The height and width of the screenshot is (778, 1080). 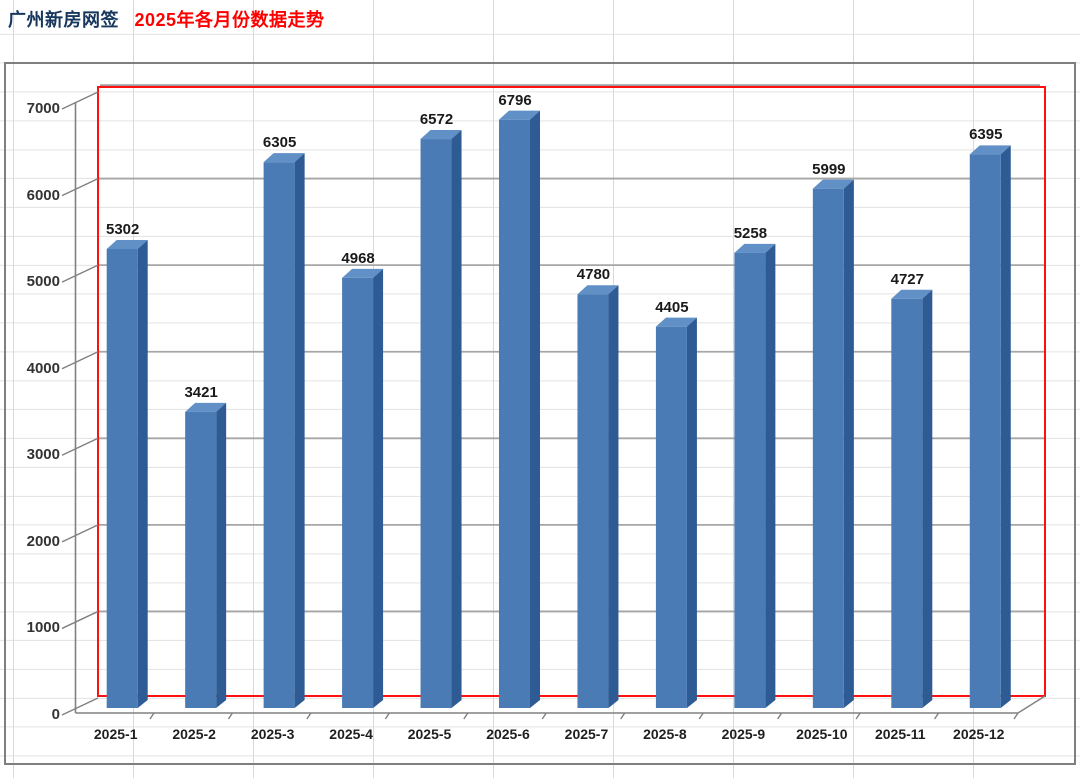 I want to click on month-label: 2025-5, so click(x=429, y=734).